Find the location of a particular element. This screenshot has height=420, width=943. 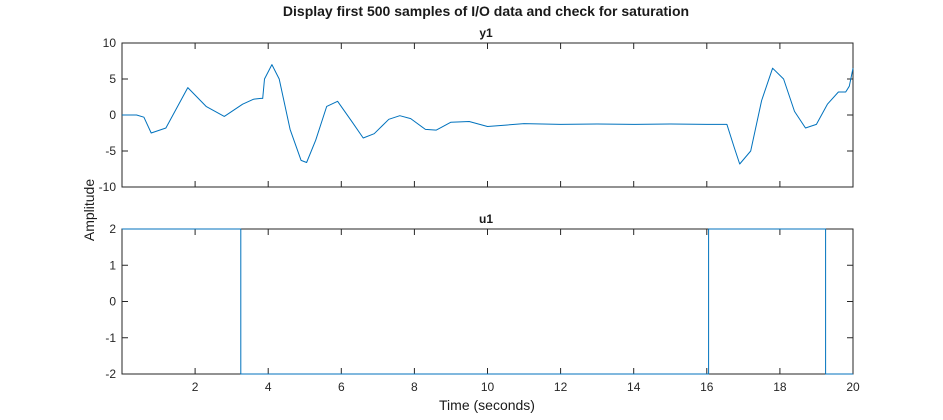

x-tick-label: 20 is located at coordinates (853, 387).